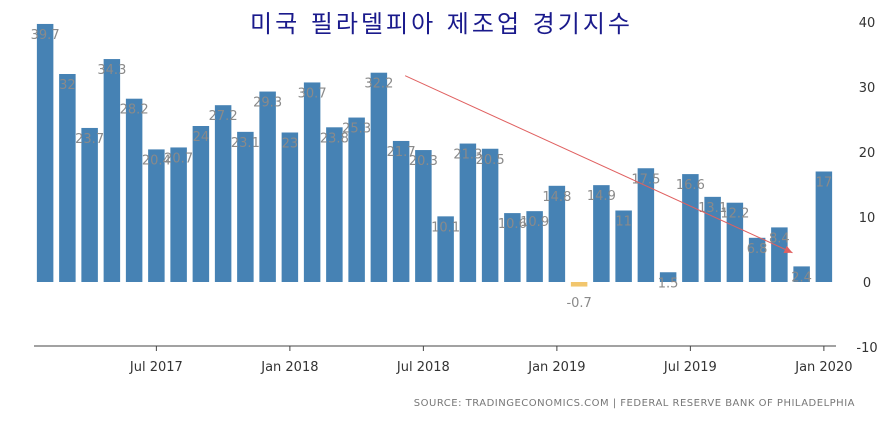  I want to click on data-label: -0.7, so click(578, 303).